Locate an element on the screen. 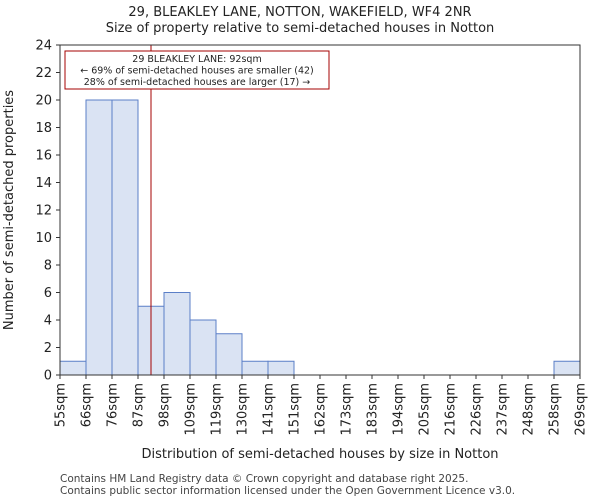 The height and width of the screenshot is (500, 600). y-tick-label: 12 is located at coordinates (43, 211).